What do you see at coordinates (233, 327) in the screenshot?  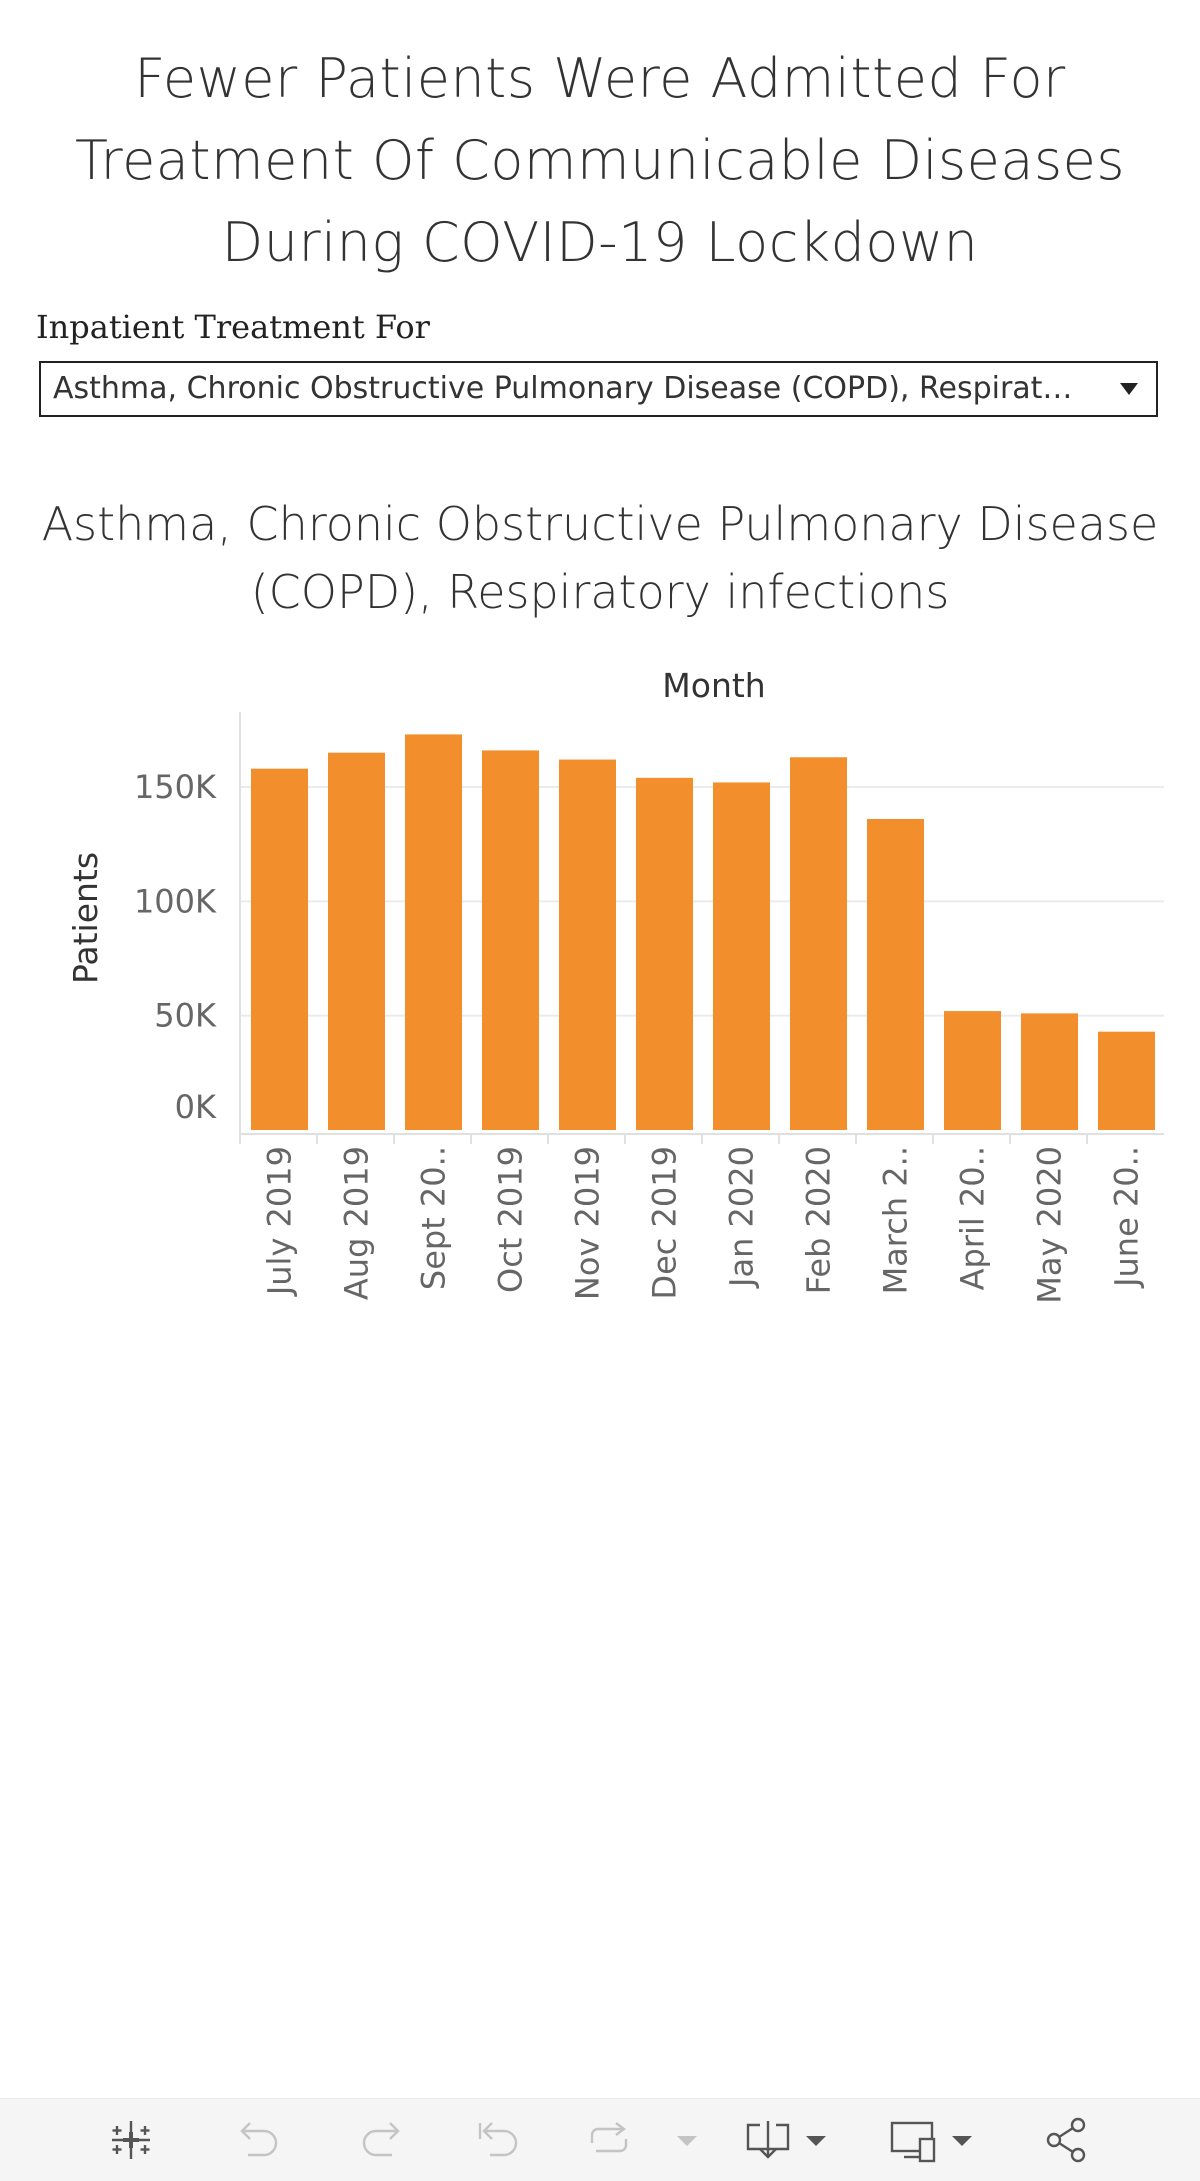 I see `filter-label: Inpatient Treatment For` at bounding box center [233, 327].